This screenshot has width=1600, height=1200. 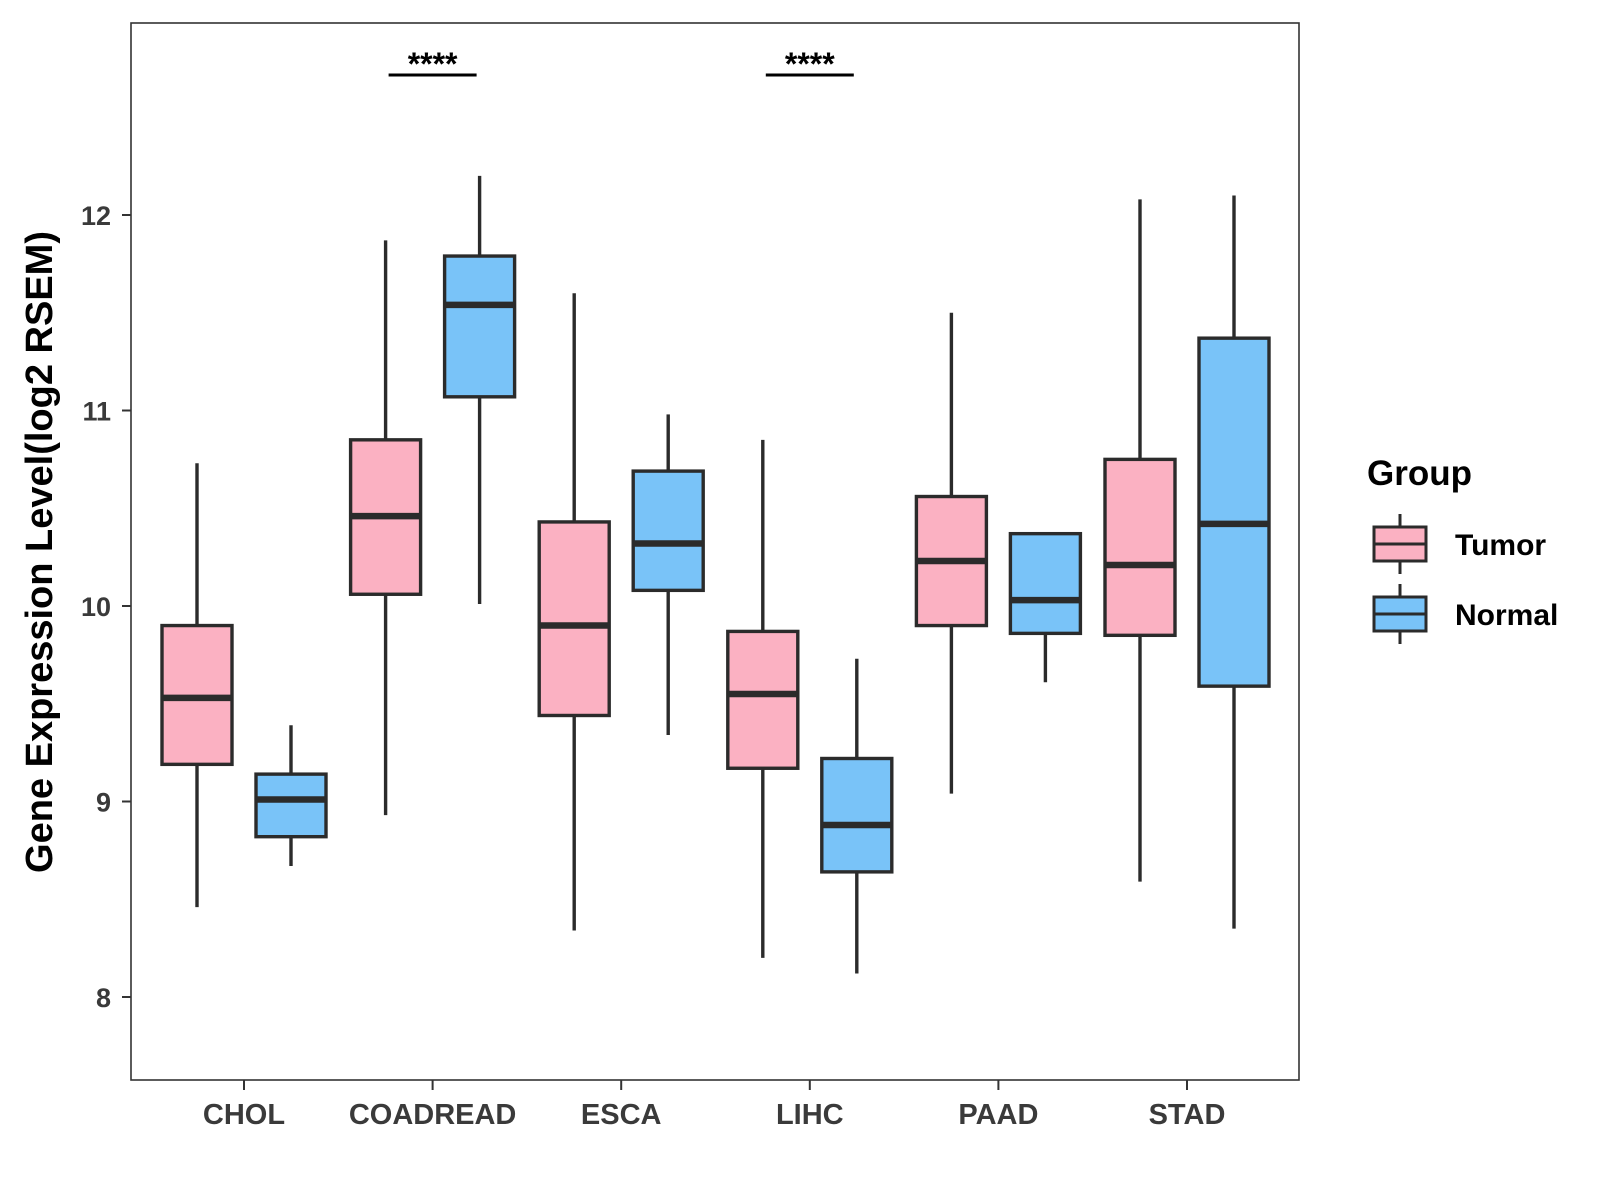 I want to click on legend-item-tumor: Tumor, so click(x=1459, y=544).